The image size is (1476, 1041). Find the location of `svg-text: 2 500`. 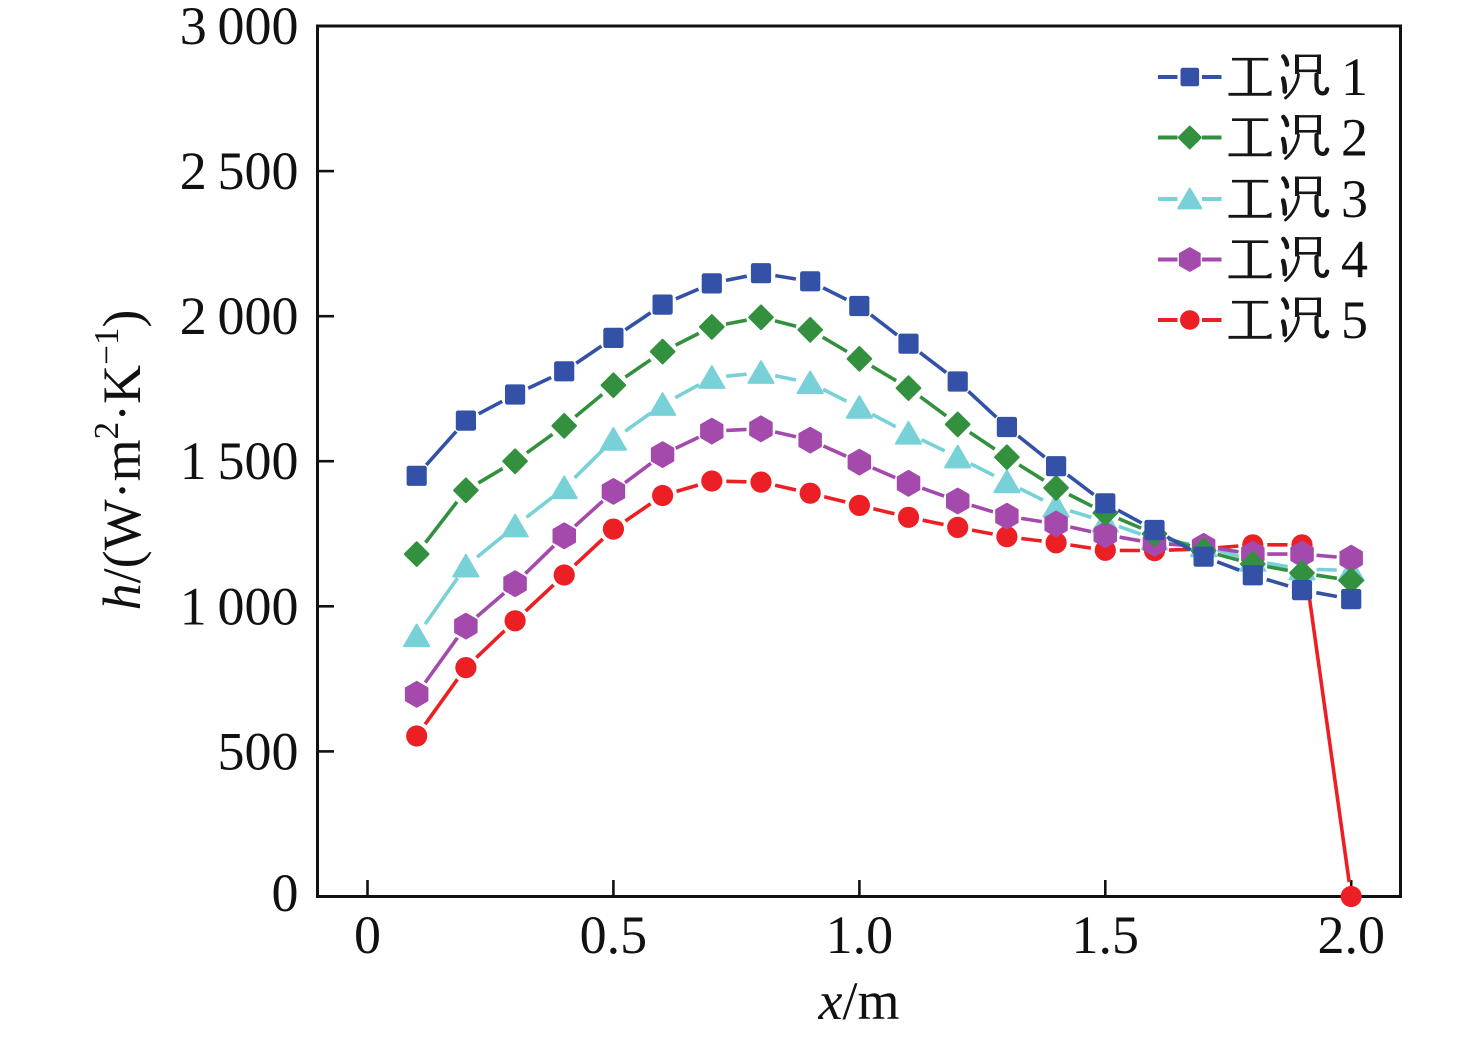

svg-text: 2 500 is located at coordinates (239, 171).